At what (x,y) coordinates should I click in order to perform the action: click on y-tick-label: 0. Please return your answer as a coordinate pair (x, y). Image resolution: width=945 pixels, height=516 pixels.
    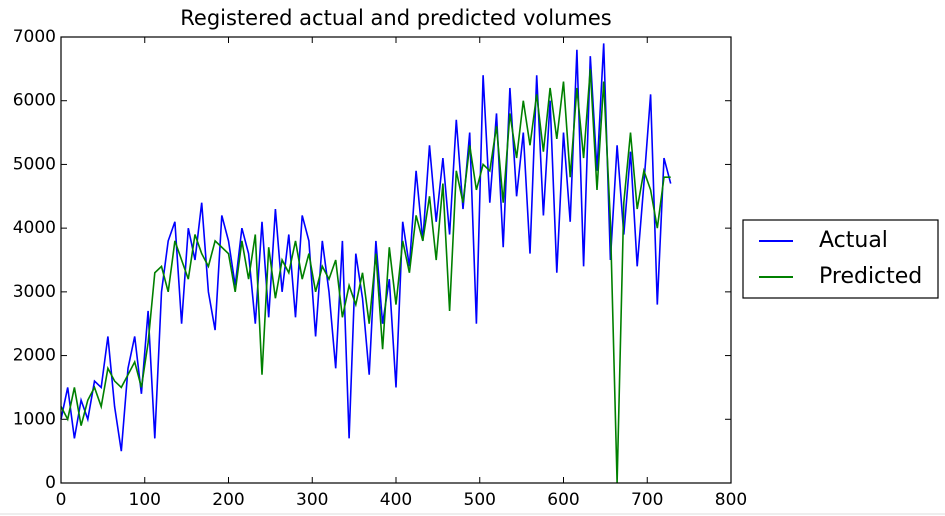
    Looking at the image, I should click on (50, 483).